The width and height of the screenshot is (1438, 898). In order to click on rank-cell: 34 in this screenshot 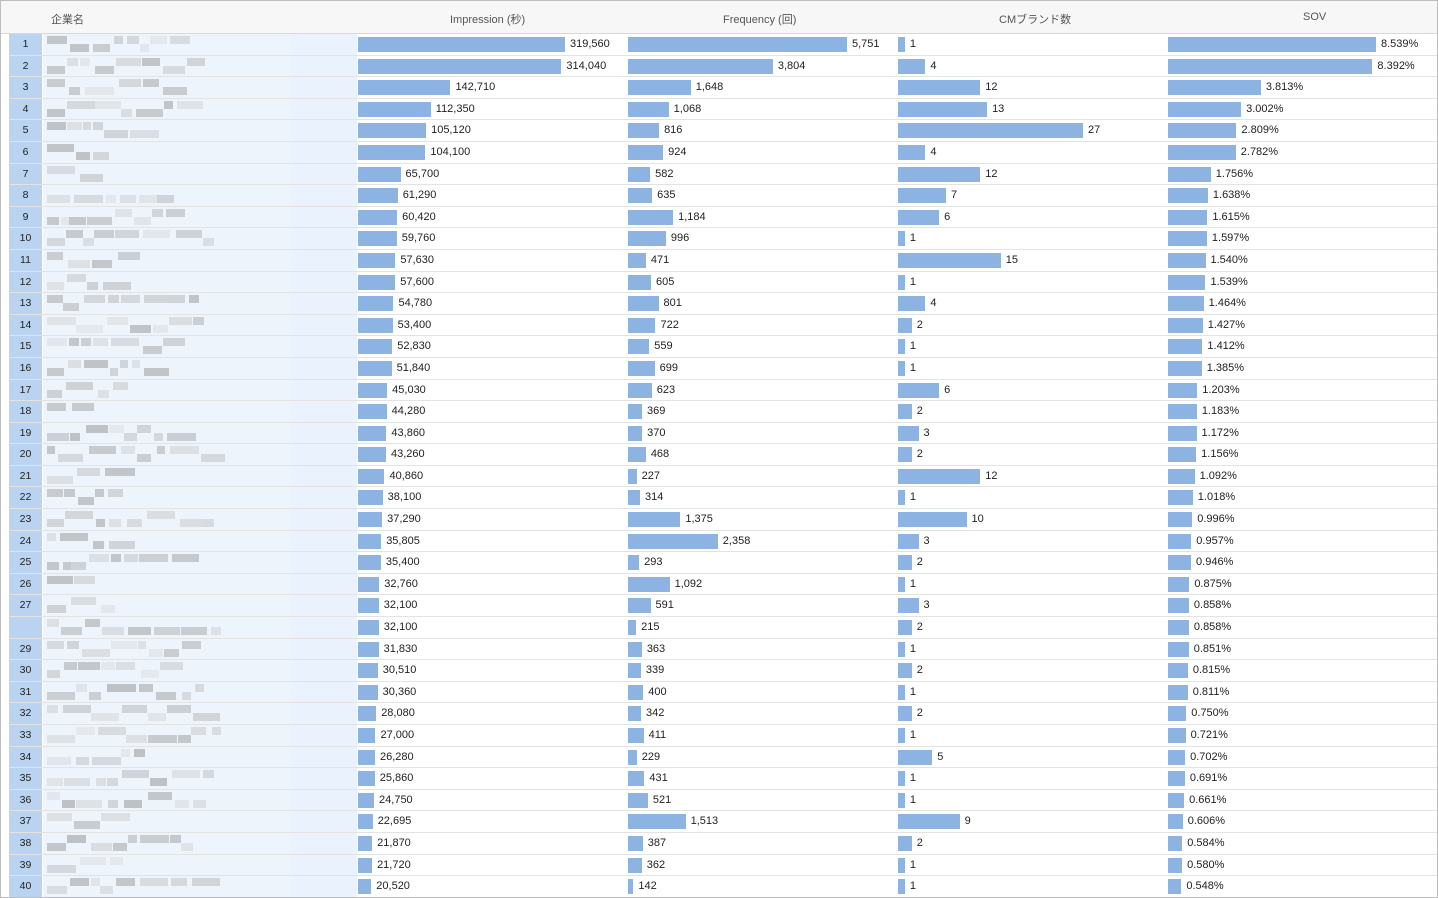, I will do `click(25, 757)`.